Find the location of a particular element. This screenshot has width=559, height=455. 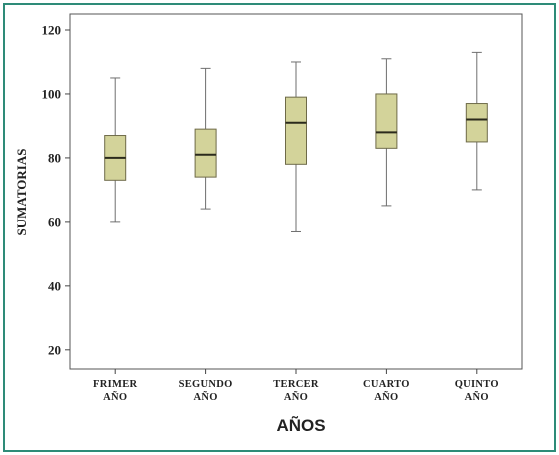

x-axis-label: AÑOS is located at coordinates (300, 425).